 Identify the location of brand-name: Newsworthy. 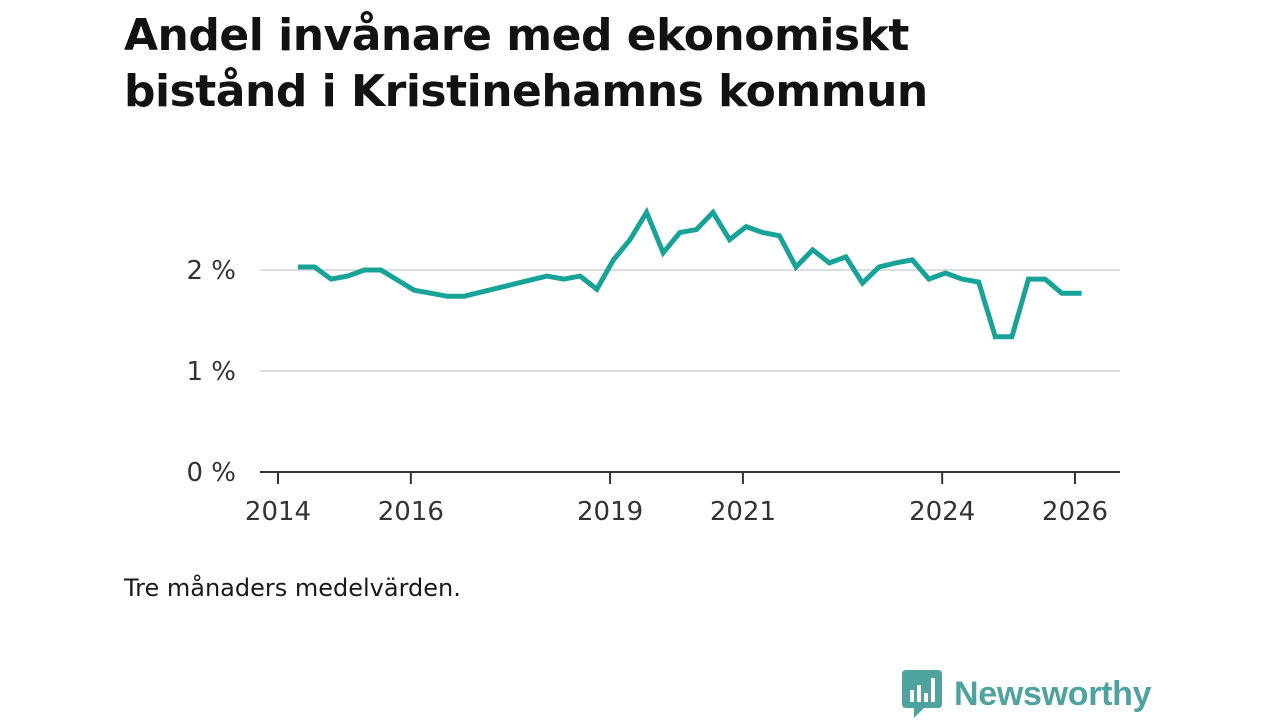
(1053, 693).